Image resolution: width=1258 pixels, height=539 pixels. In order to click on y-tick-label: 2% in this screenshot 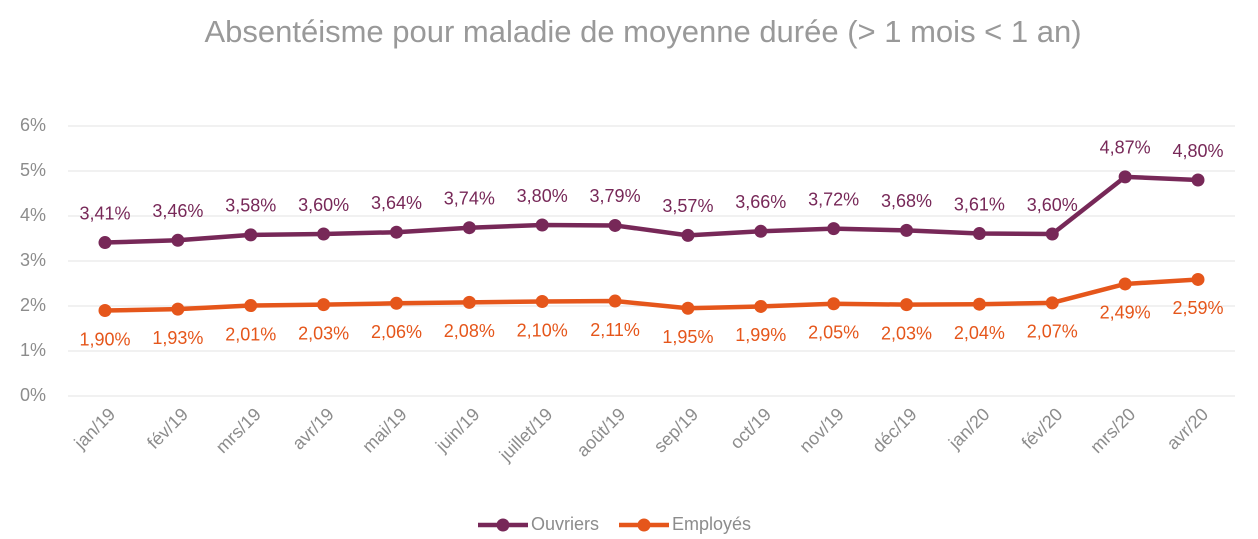, I will do `click(33, 305)`.